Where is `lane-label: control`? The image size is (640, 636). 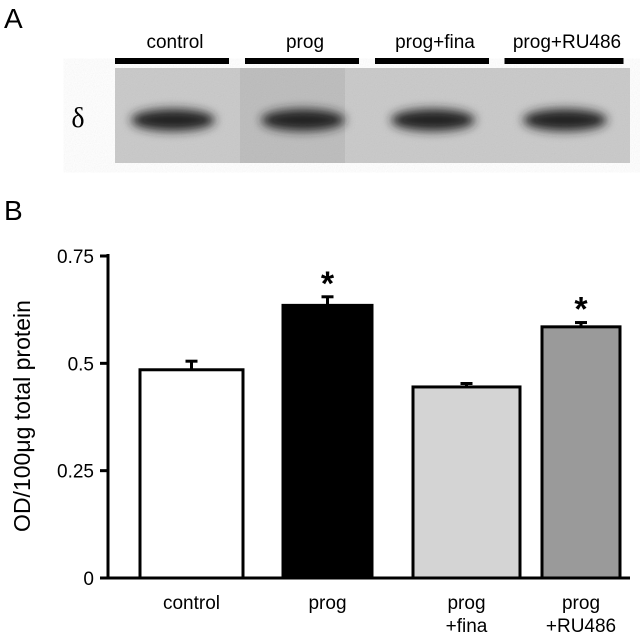
lane-label: control is located at coordinates (174, 42).